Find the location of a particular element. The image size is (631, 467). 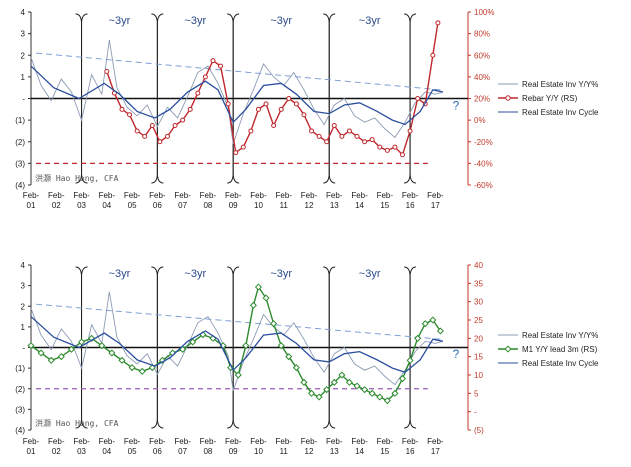

y2-tick-label: 80% is located at coordinates (482, 34).